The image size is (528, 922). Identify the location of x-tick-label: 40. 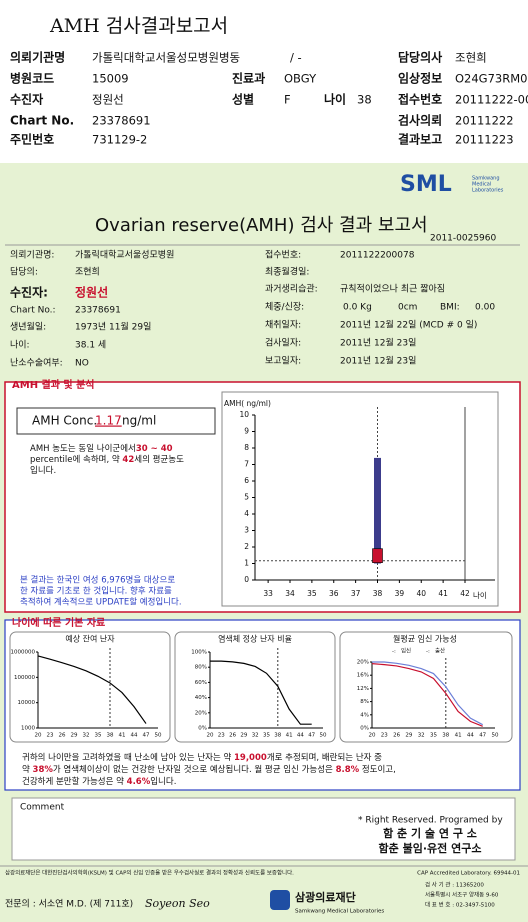
(421, 593).